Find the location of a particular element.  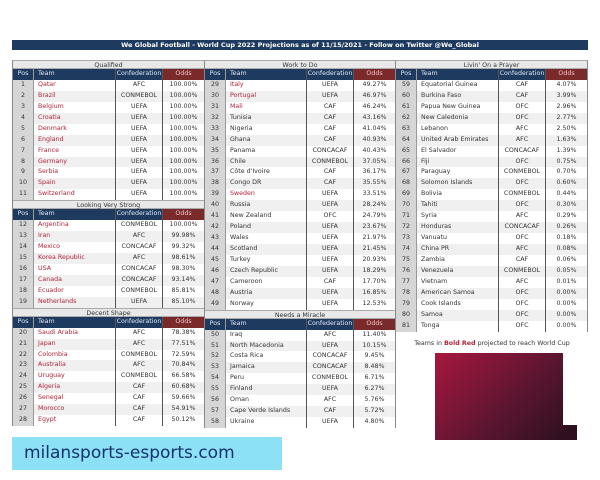

table-row: 1 Qatar AFC 100.00% is located at coordinates (108, 85).